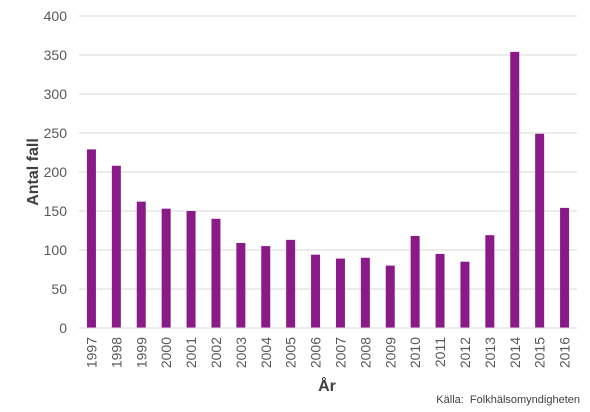 The width and height of the screenshot is (590, 412). Describe the element at coordinates (291, 352) in the screenshot. I see `x-tick-label-2005: 2005` at that location.